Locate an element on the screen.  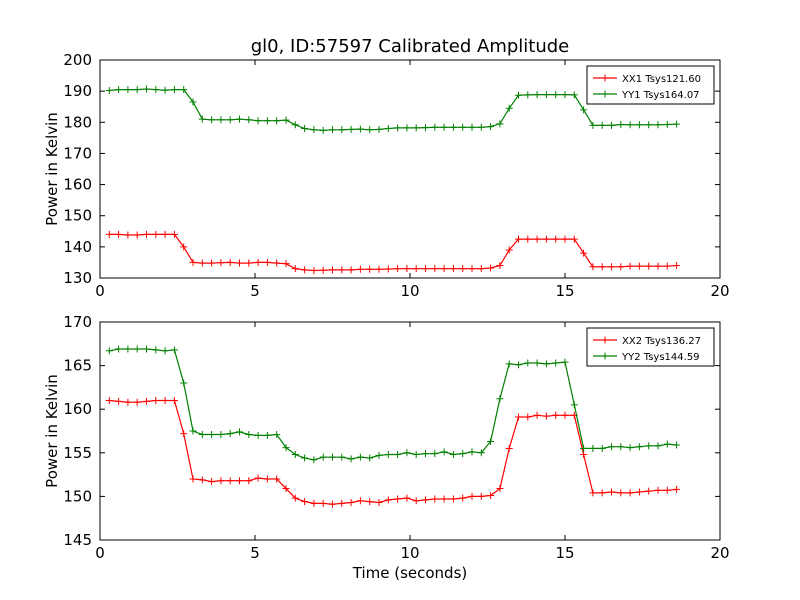
y-tick-label: 160 is located at coordinates (77, 409).